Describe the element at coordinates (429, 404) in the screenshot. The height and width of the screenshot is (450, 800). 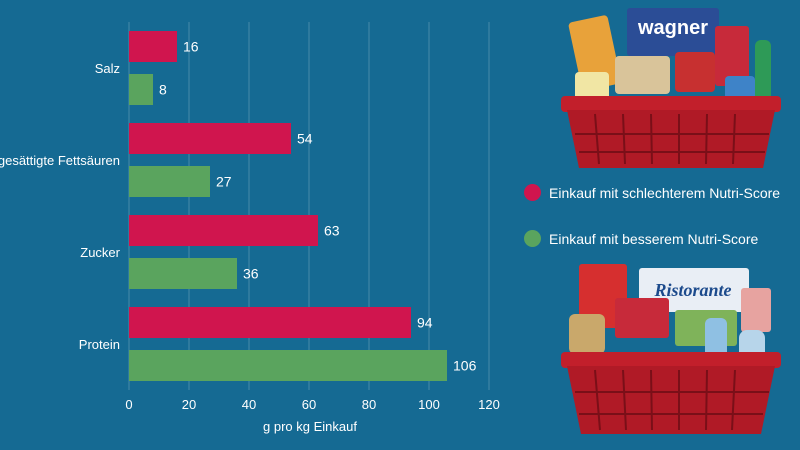
I see `x-tick-label: 100` at that location.